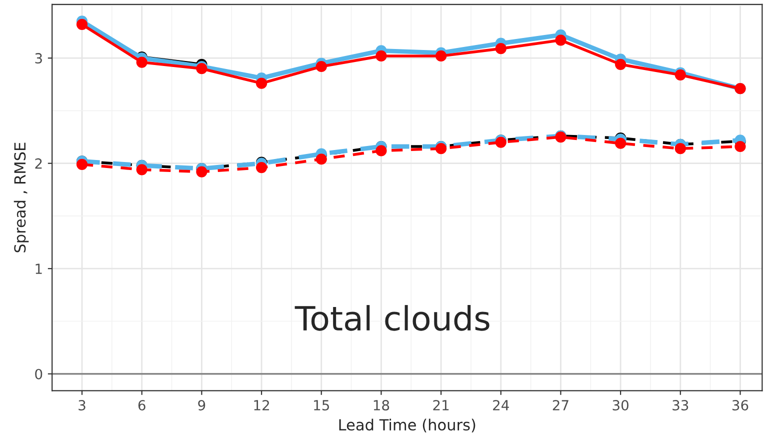 This screenshot has width=766, height=439. I want to click on x-tick-label: 24, so click(501, 405).